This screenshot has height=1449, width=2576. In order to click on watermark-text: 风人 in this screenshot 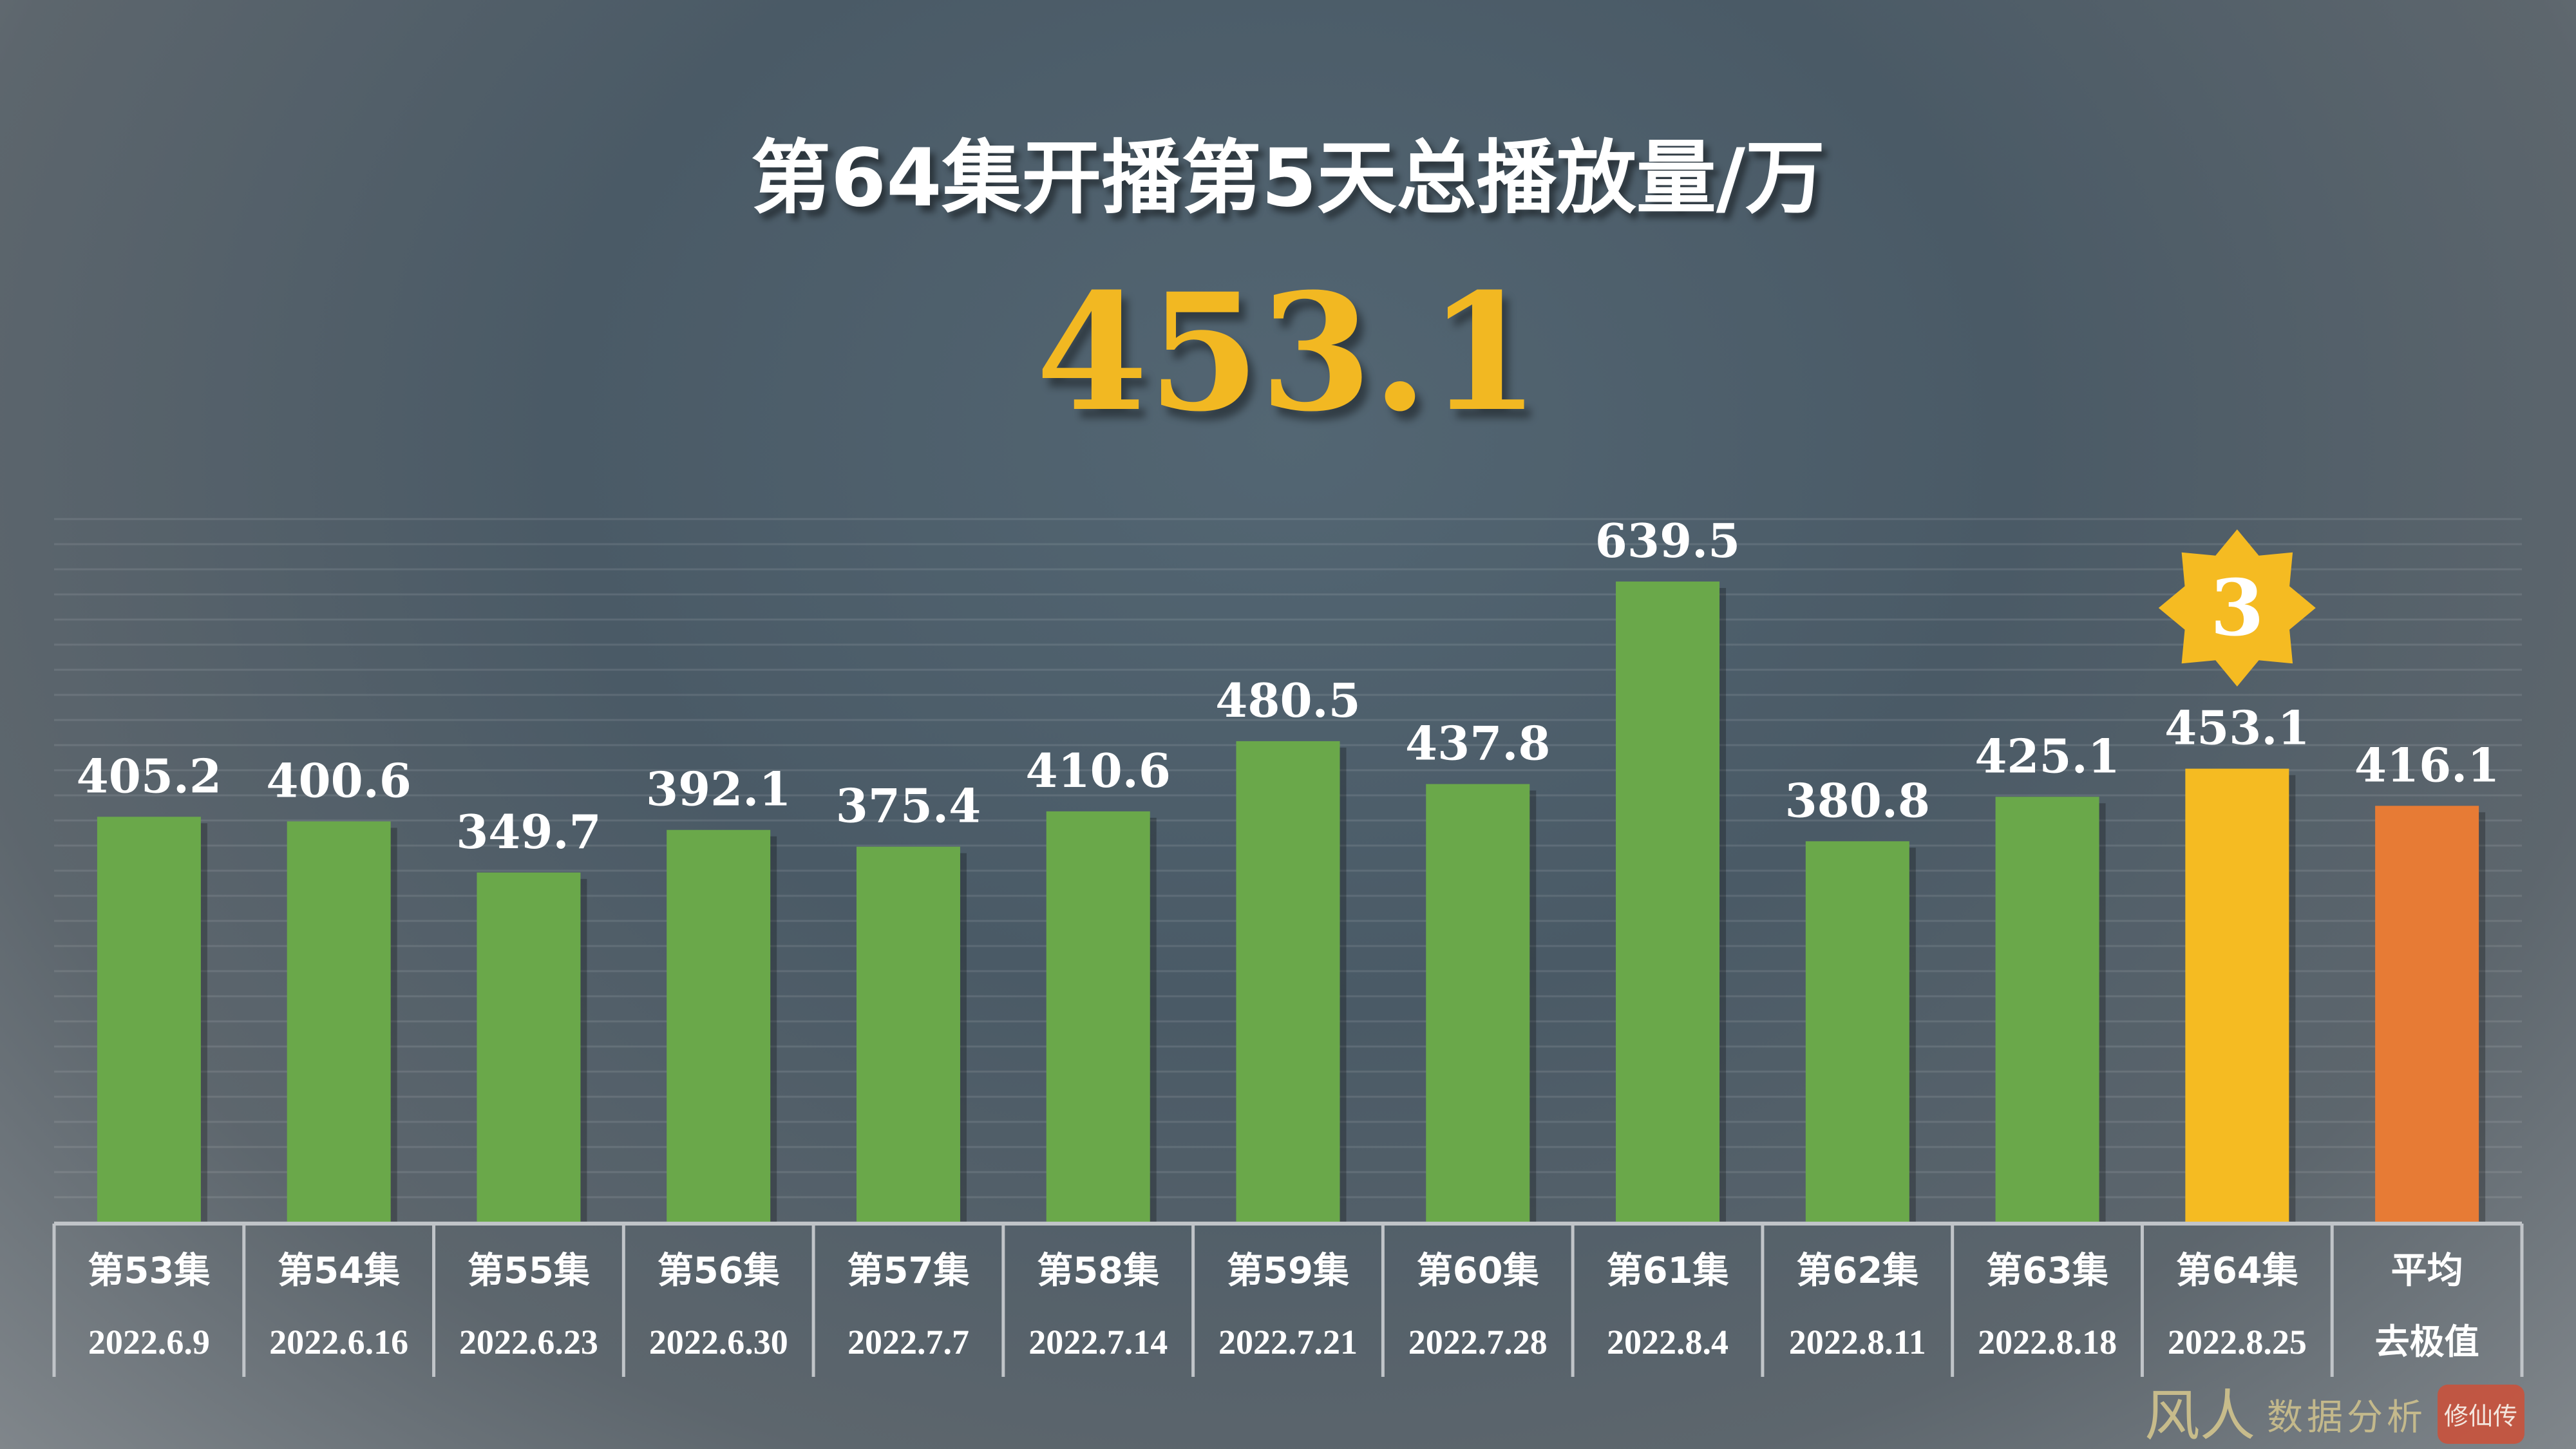, I will do `click(2200, 1415)`.